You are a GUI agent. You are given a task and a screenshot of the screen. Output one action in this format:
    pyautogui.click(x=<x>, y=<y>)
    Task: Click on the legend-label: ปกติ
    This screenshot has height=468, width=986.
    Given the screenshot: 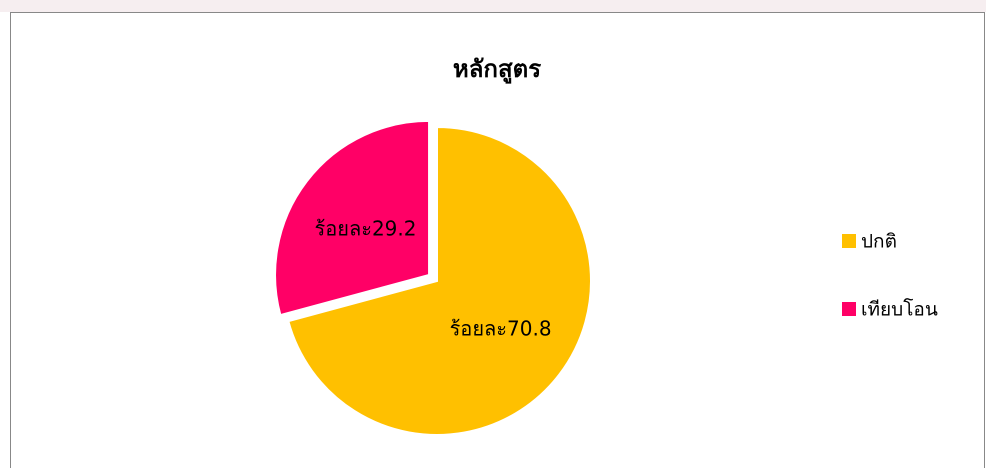 What is the action you would take?
    pyautogui.click(x=879, y=242)
    